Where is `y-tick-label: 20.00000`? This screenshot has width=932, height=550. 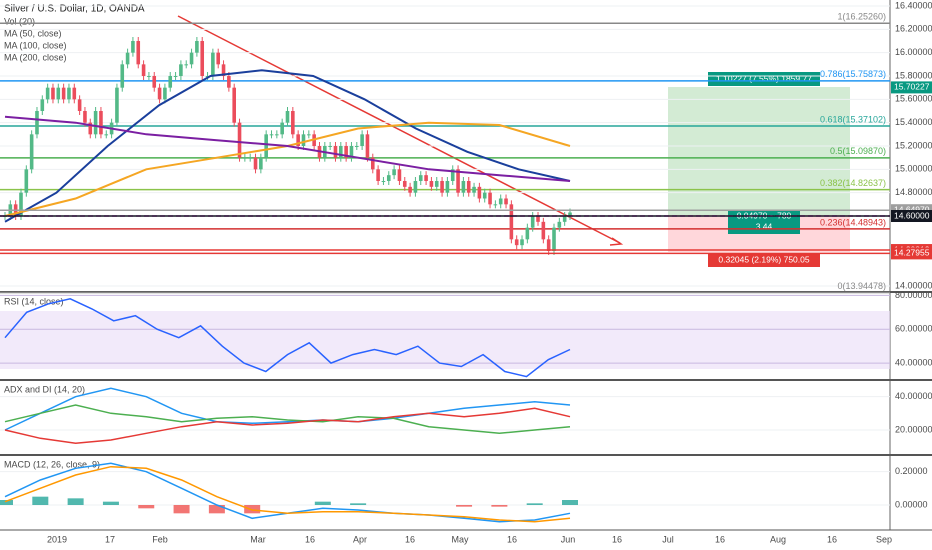
y-tick-label: 20.00000 is located at coordinates (913, 429).